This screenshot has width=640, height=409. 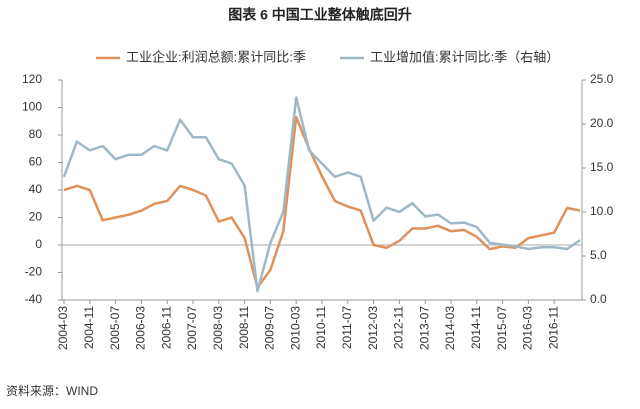 I want to click on x-tick-label: 2014-11, so click(x=476, y=327).